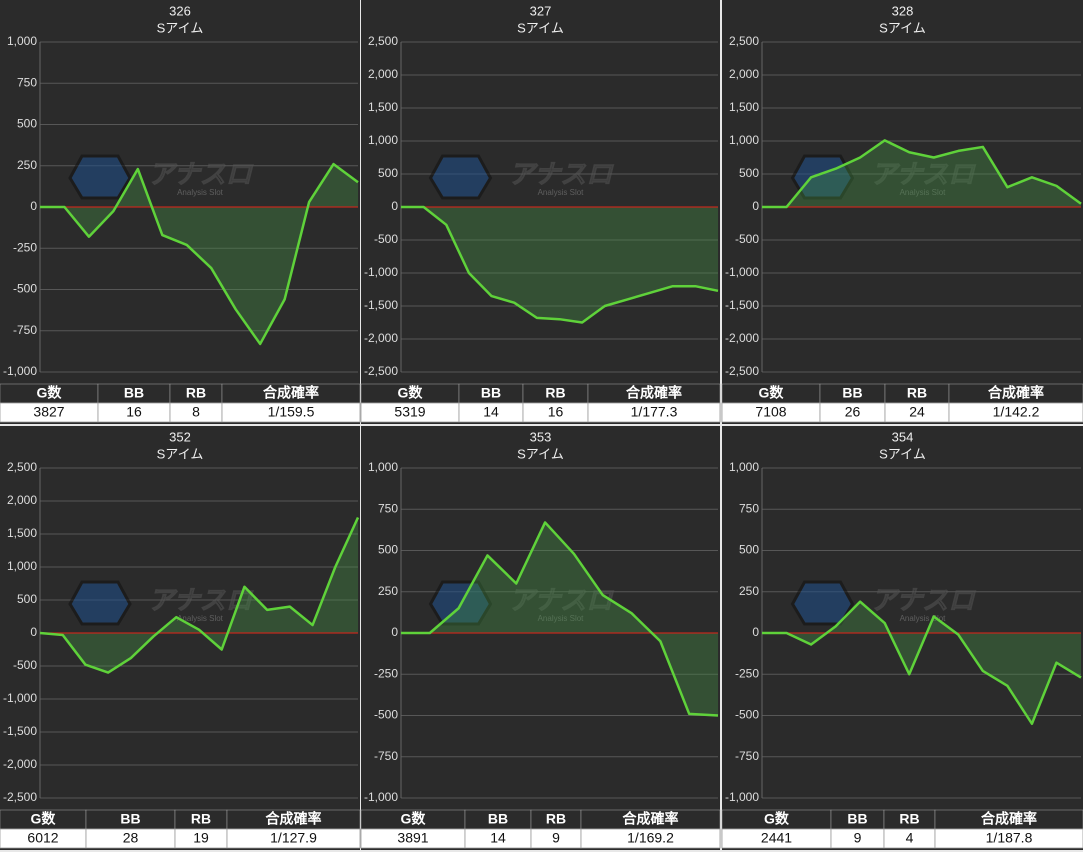 The width and height of the screenshot is (1083, 852). What do you see at coordinates (498, 838) in the screenshot?
I see `table-value: 14` at bounding box center [498, 838].